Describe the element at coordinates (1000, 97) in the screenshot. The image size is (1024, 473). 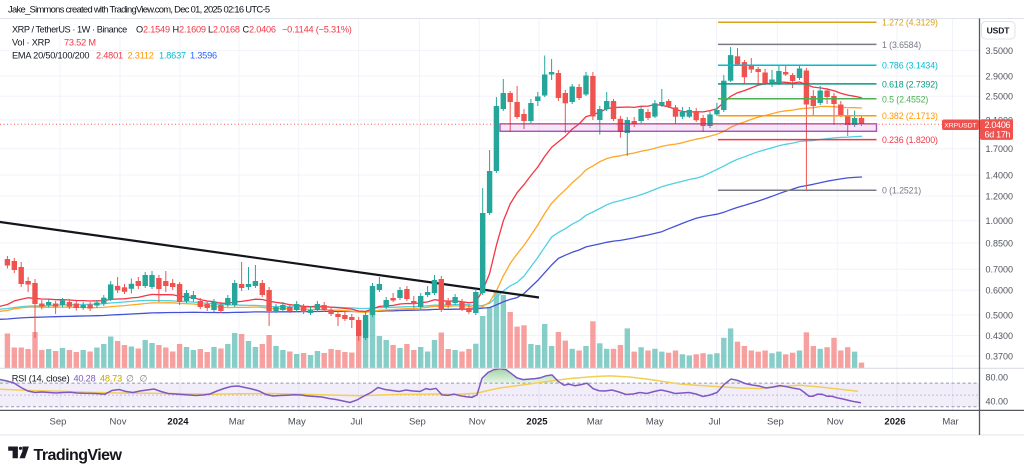
I see `svg-text: 2.5000` at that location.